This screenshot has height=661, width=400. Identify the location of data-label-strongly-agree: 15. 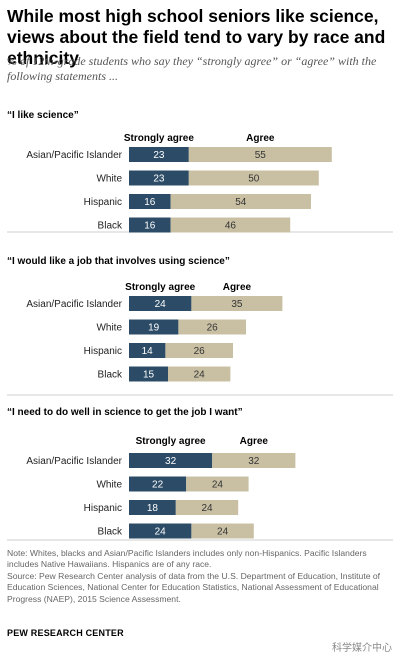
(149, 375).